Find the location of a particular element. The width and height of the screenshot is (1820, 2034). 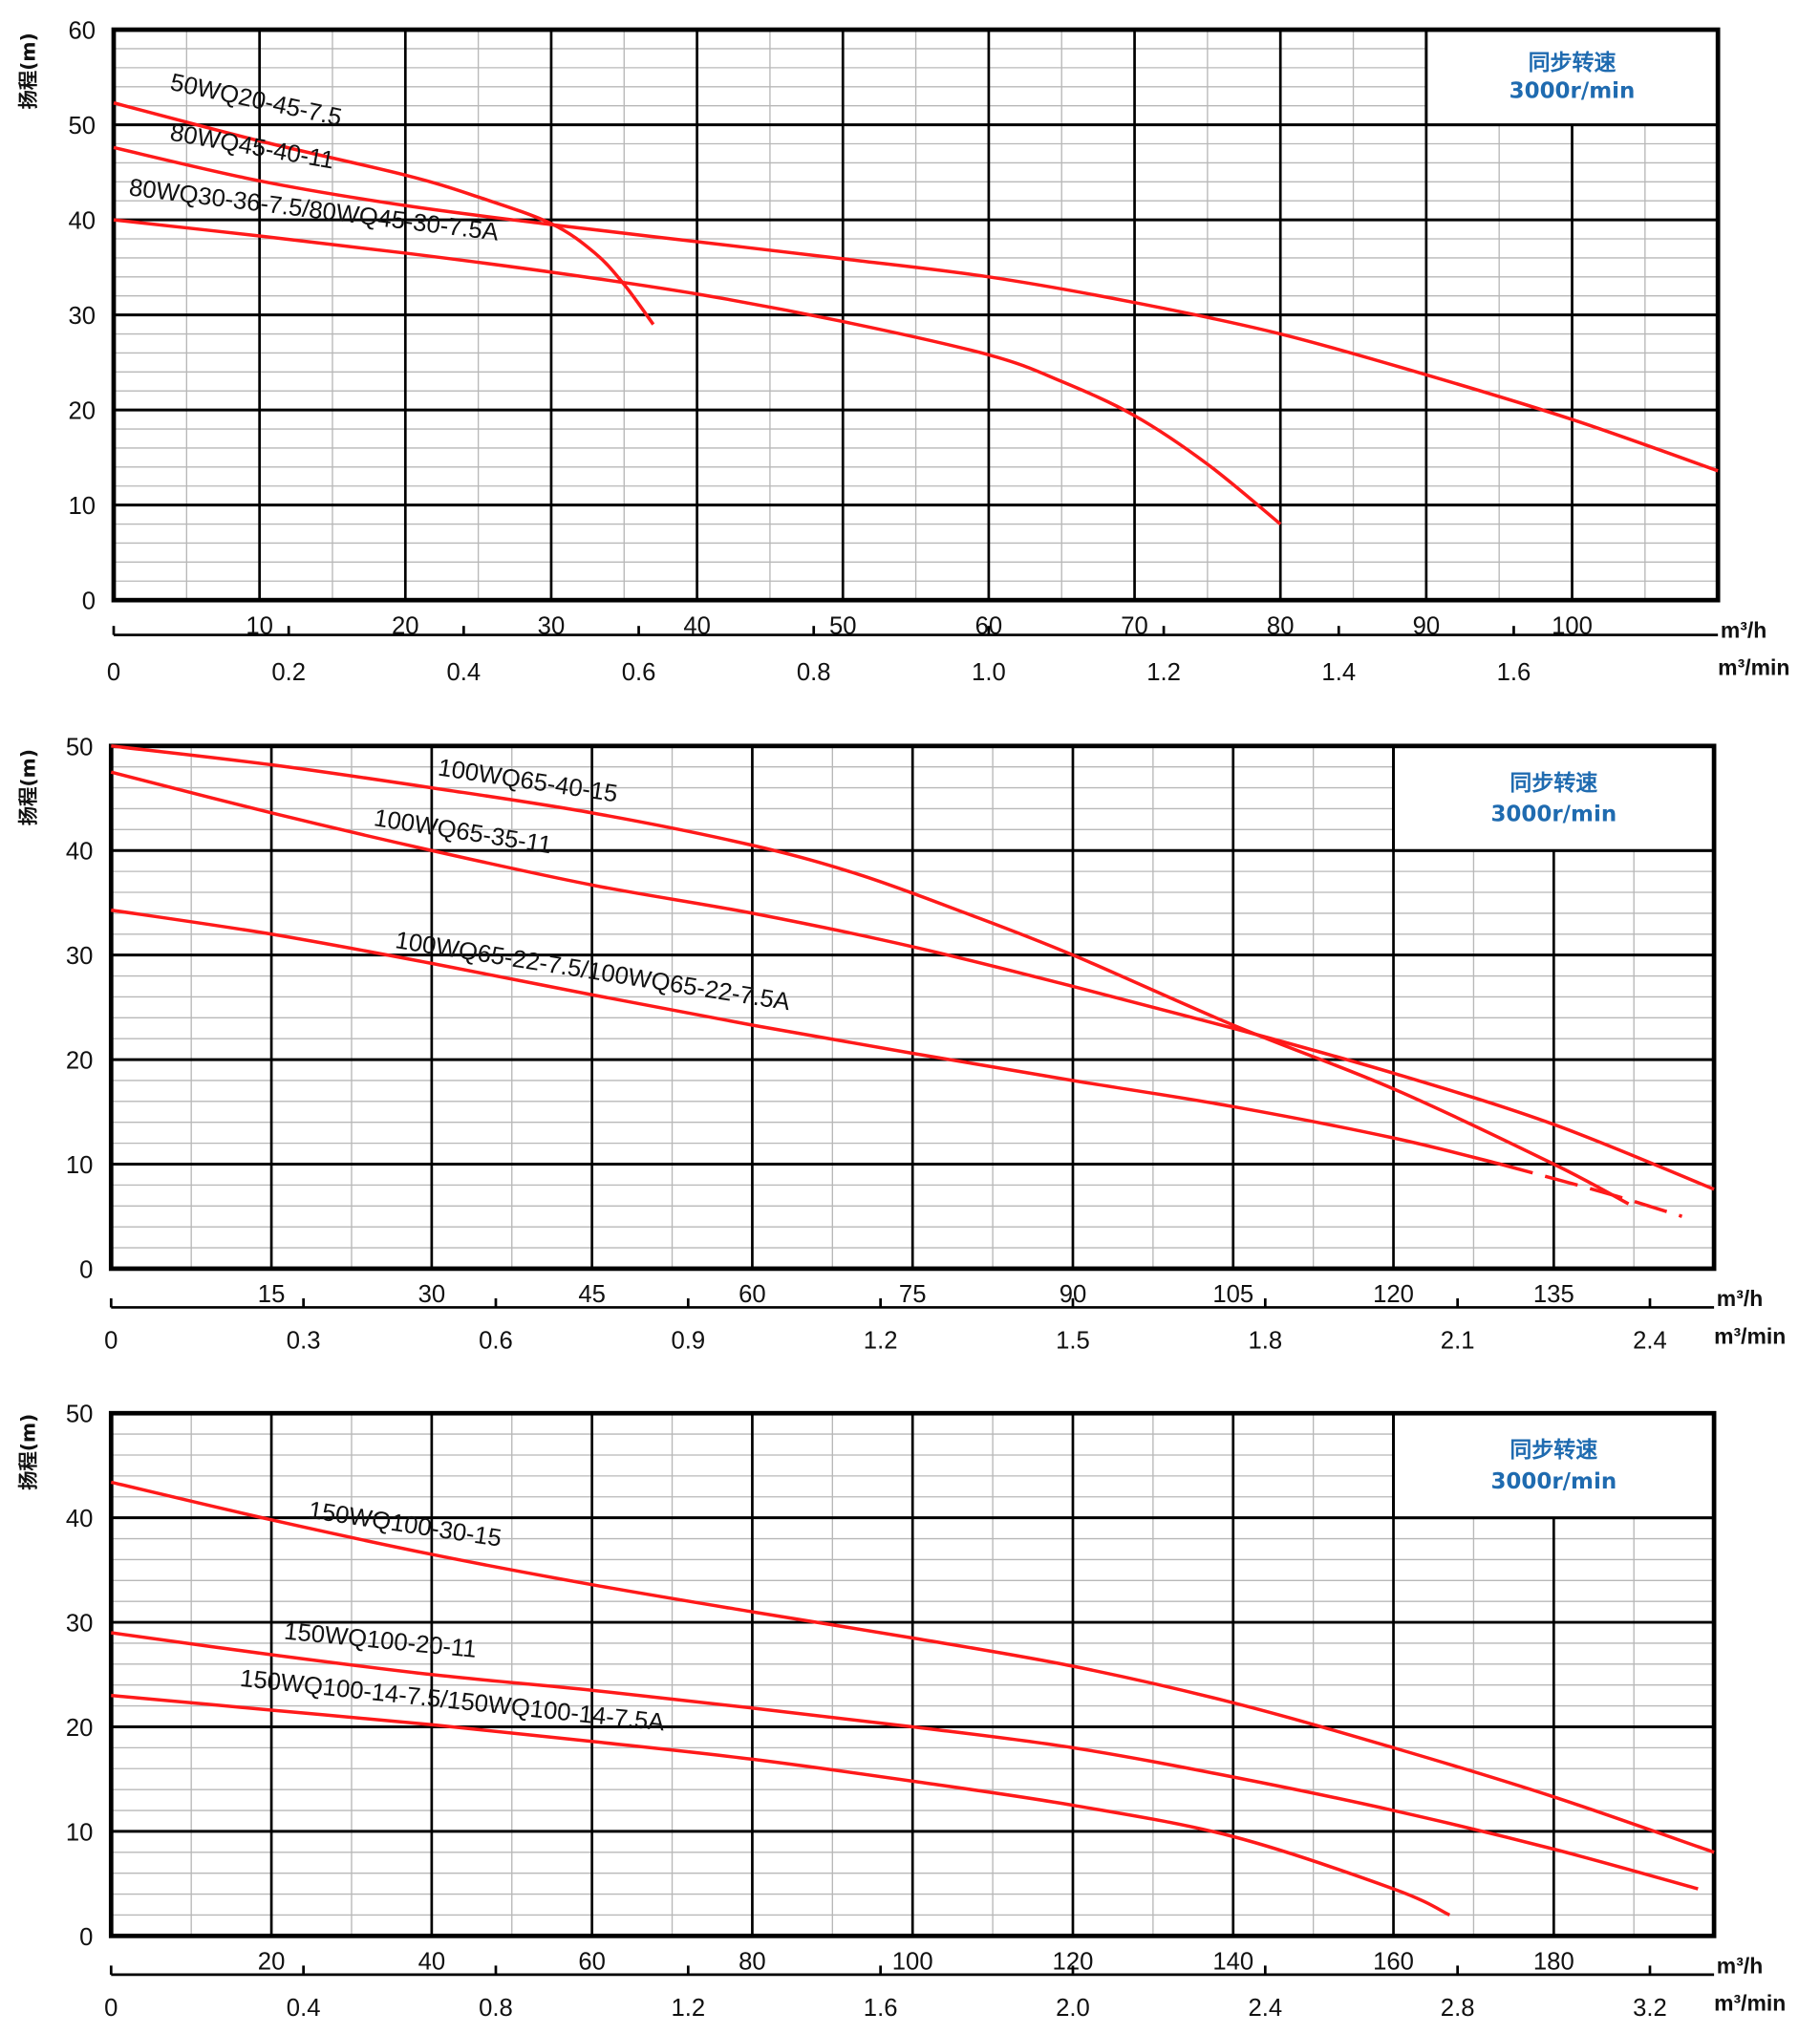

x-tick-label: 100 is located at coordinates (912, 1961).